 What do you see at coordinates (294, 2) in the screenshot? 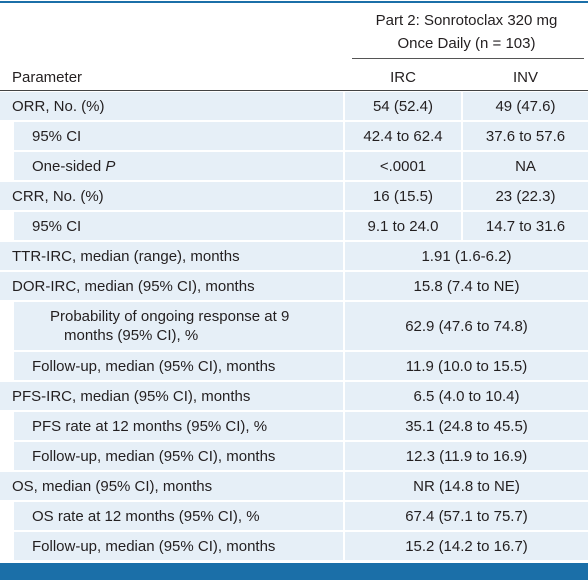
I see `top-rule` at bounding box center [294, 2].